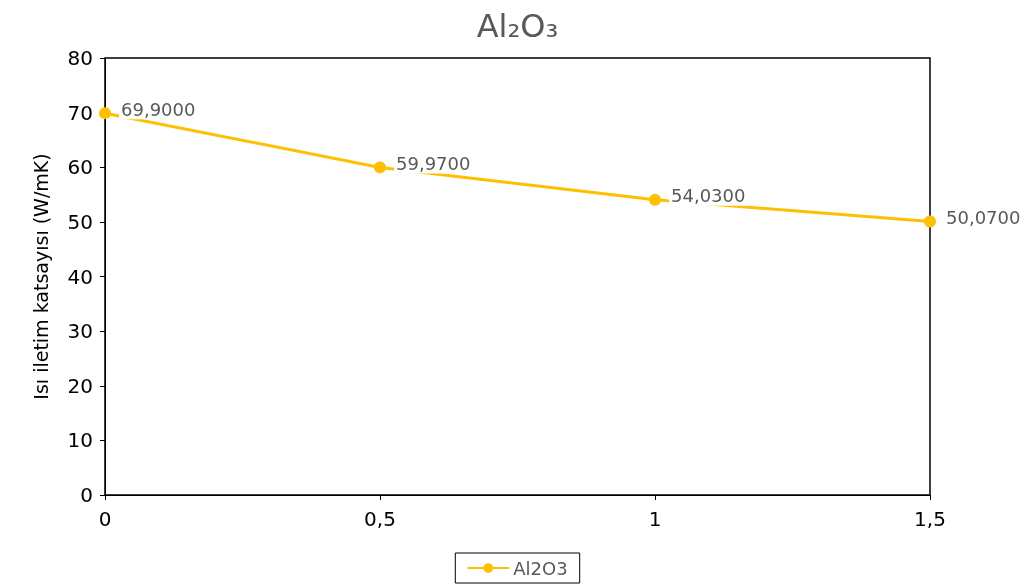  Describe the element at coordinates (540, 568) in the screenshot. I see `legend-label: Al2O3` at that location.